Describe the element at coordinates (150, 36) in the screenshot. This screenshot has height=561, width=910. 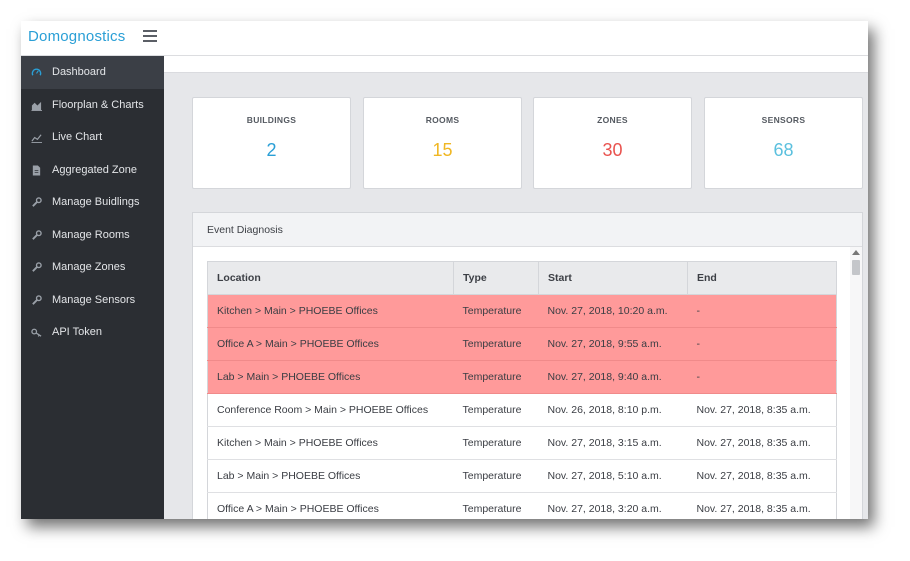
I see `menu-toggle-icon` at that location.